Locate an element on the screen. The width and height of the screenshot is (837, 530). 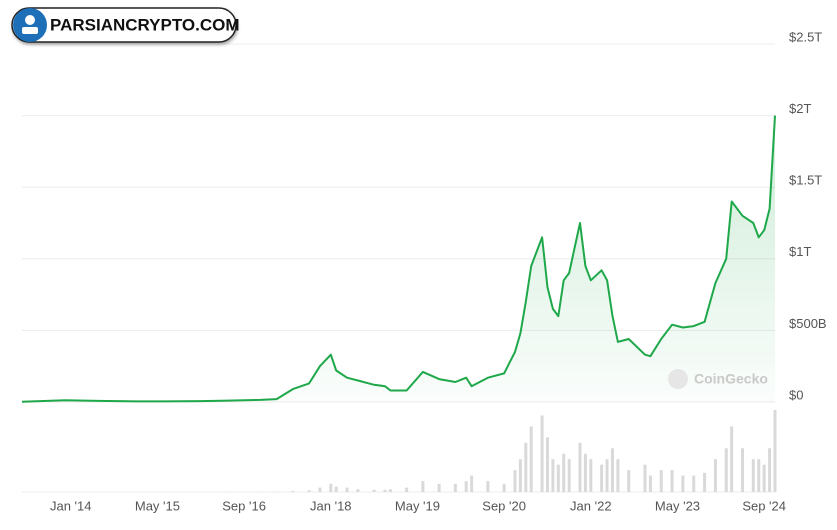
x-tick-label: May '19 is located at coordinates (417, 505).